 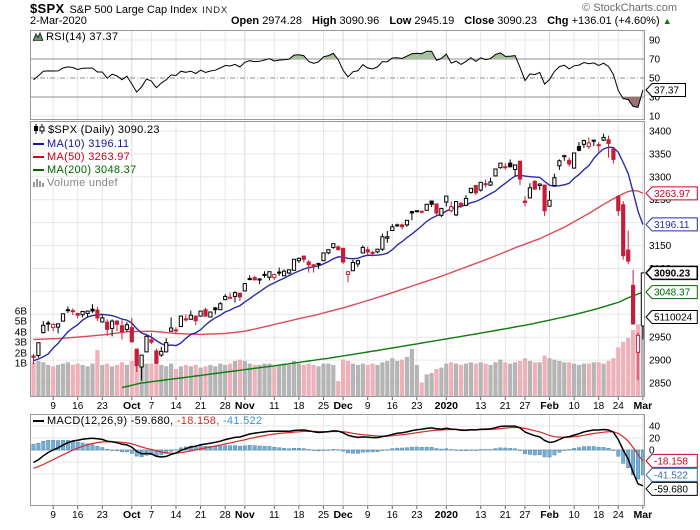 I want to click on chg-value: +136.01 (+4.60%), so click(x=615, y=21).